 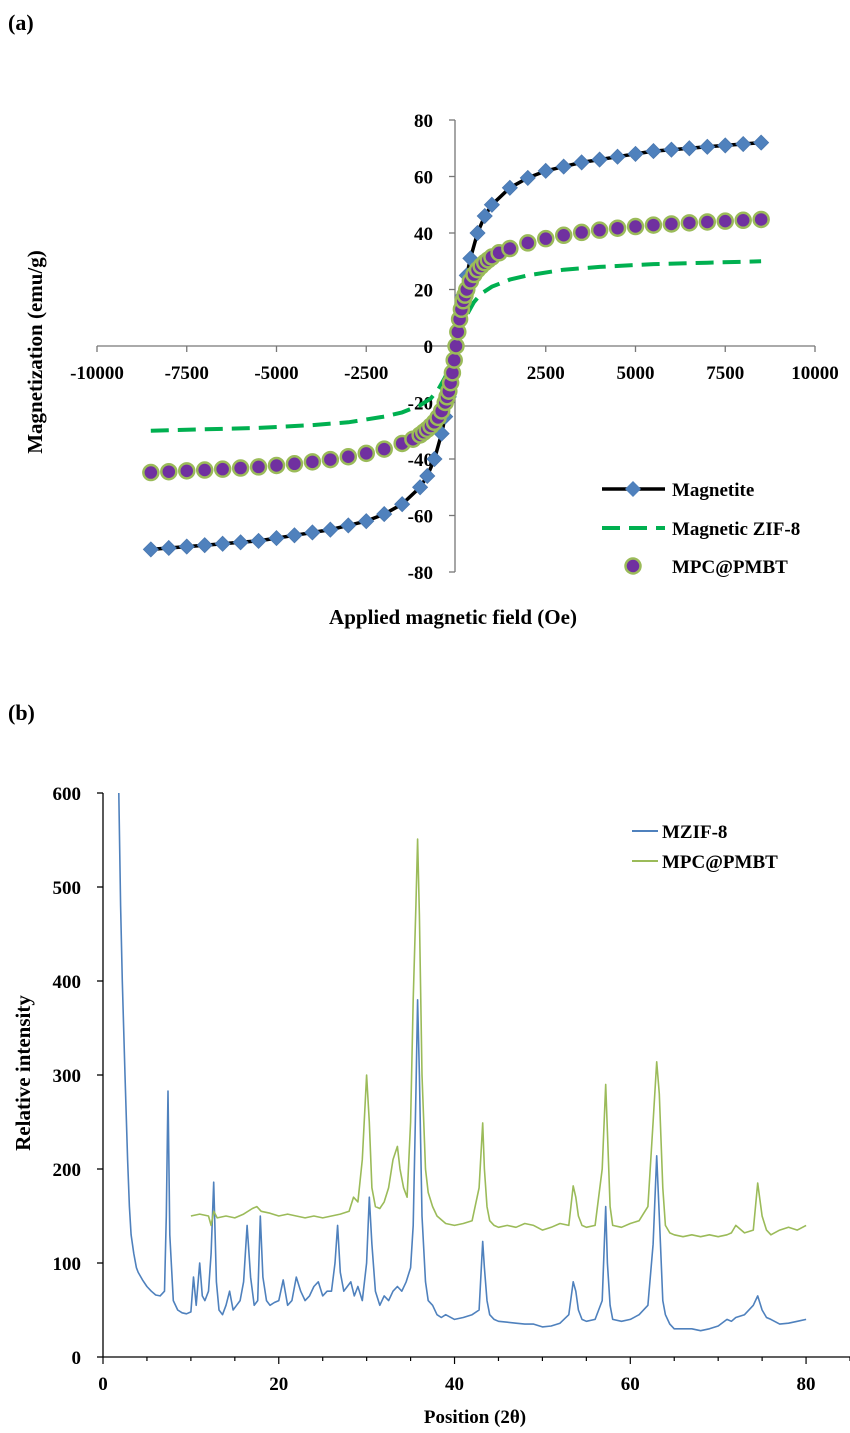 I want to click on x-tick-label: -2500, so click(x=366, y=373).